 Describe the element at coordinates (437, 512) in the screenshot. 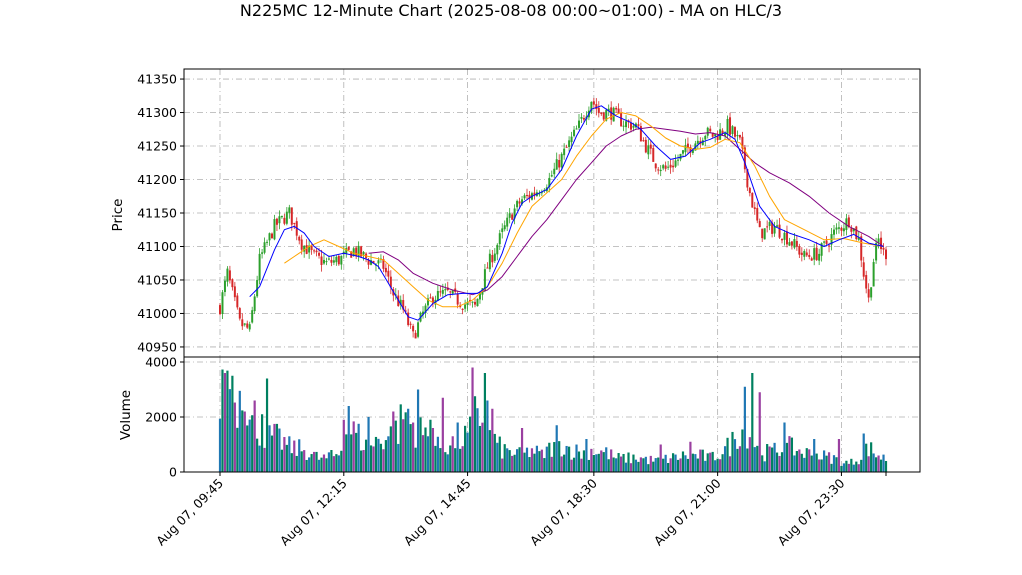

I see `x-tick-label: Aug 07, 14:45` at that location.